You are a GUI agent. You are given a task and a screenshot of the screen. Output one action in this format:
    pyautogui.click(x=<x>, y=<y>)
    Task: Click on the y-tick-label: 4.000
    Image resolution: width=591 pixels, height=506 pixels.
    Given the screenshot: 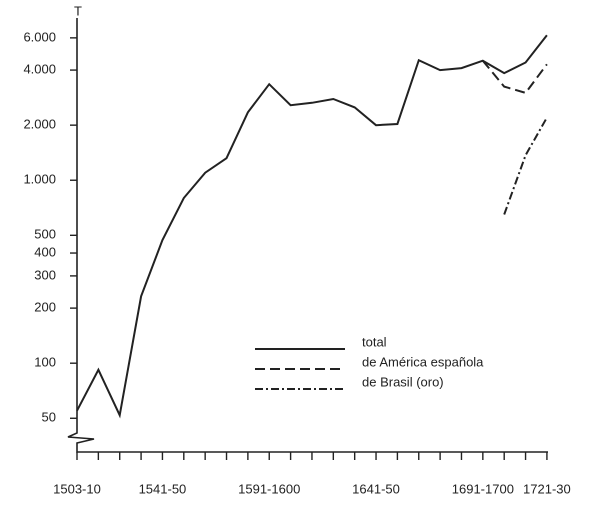 What is the action you would take?
    pyautogui.click(x=39, y=69)
    